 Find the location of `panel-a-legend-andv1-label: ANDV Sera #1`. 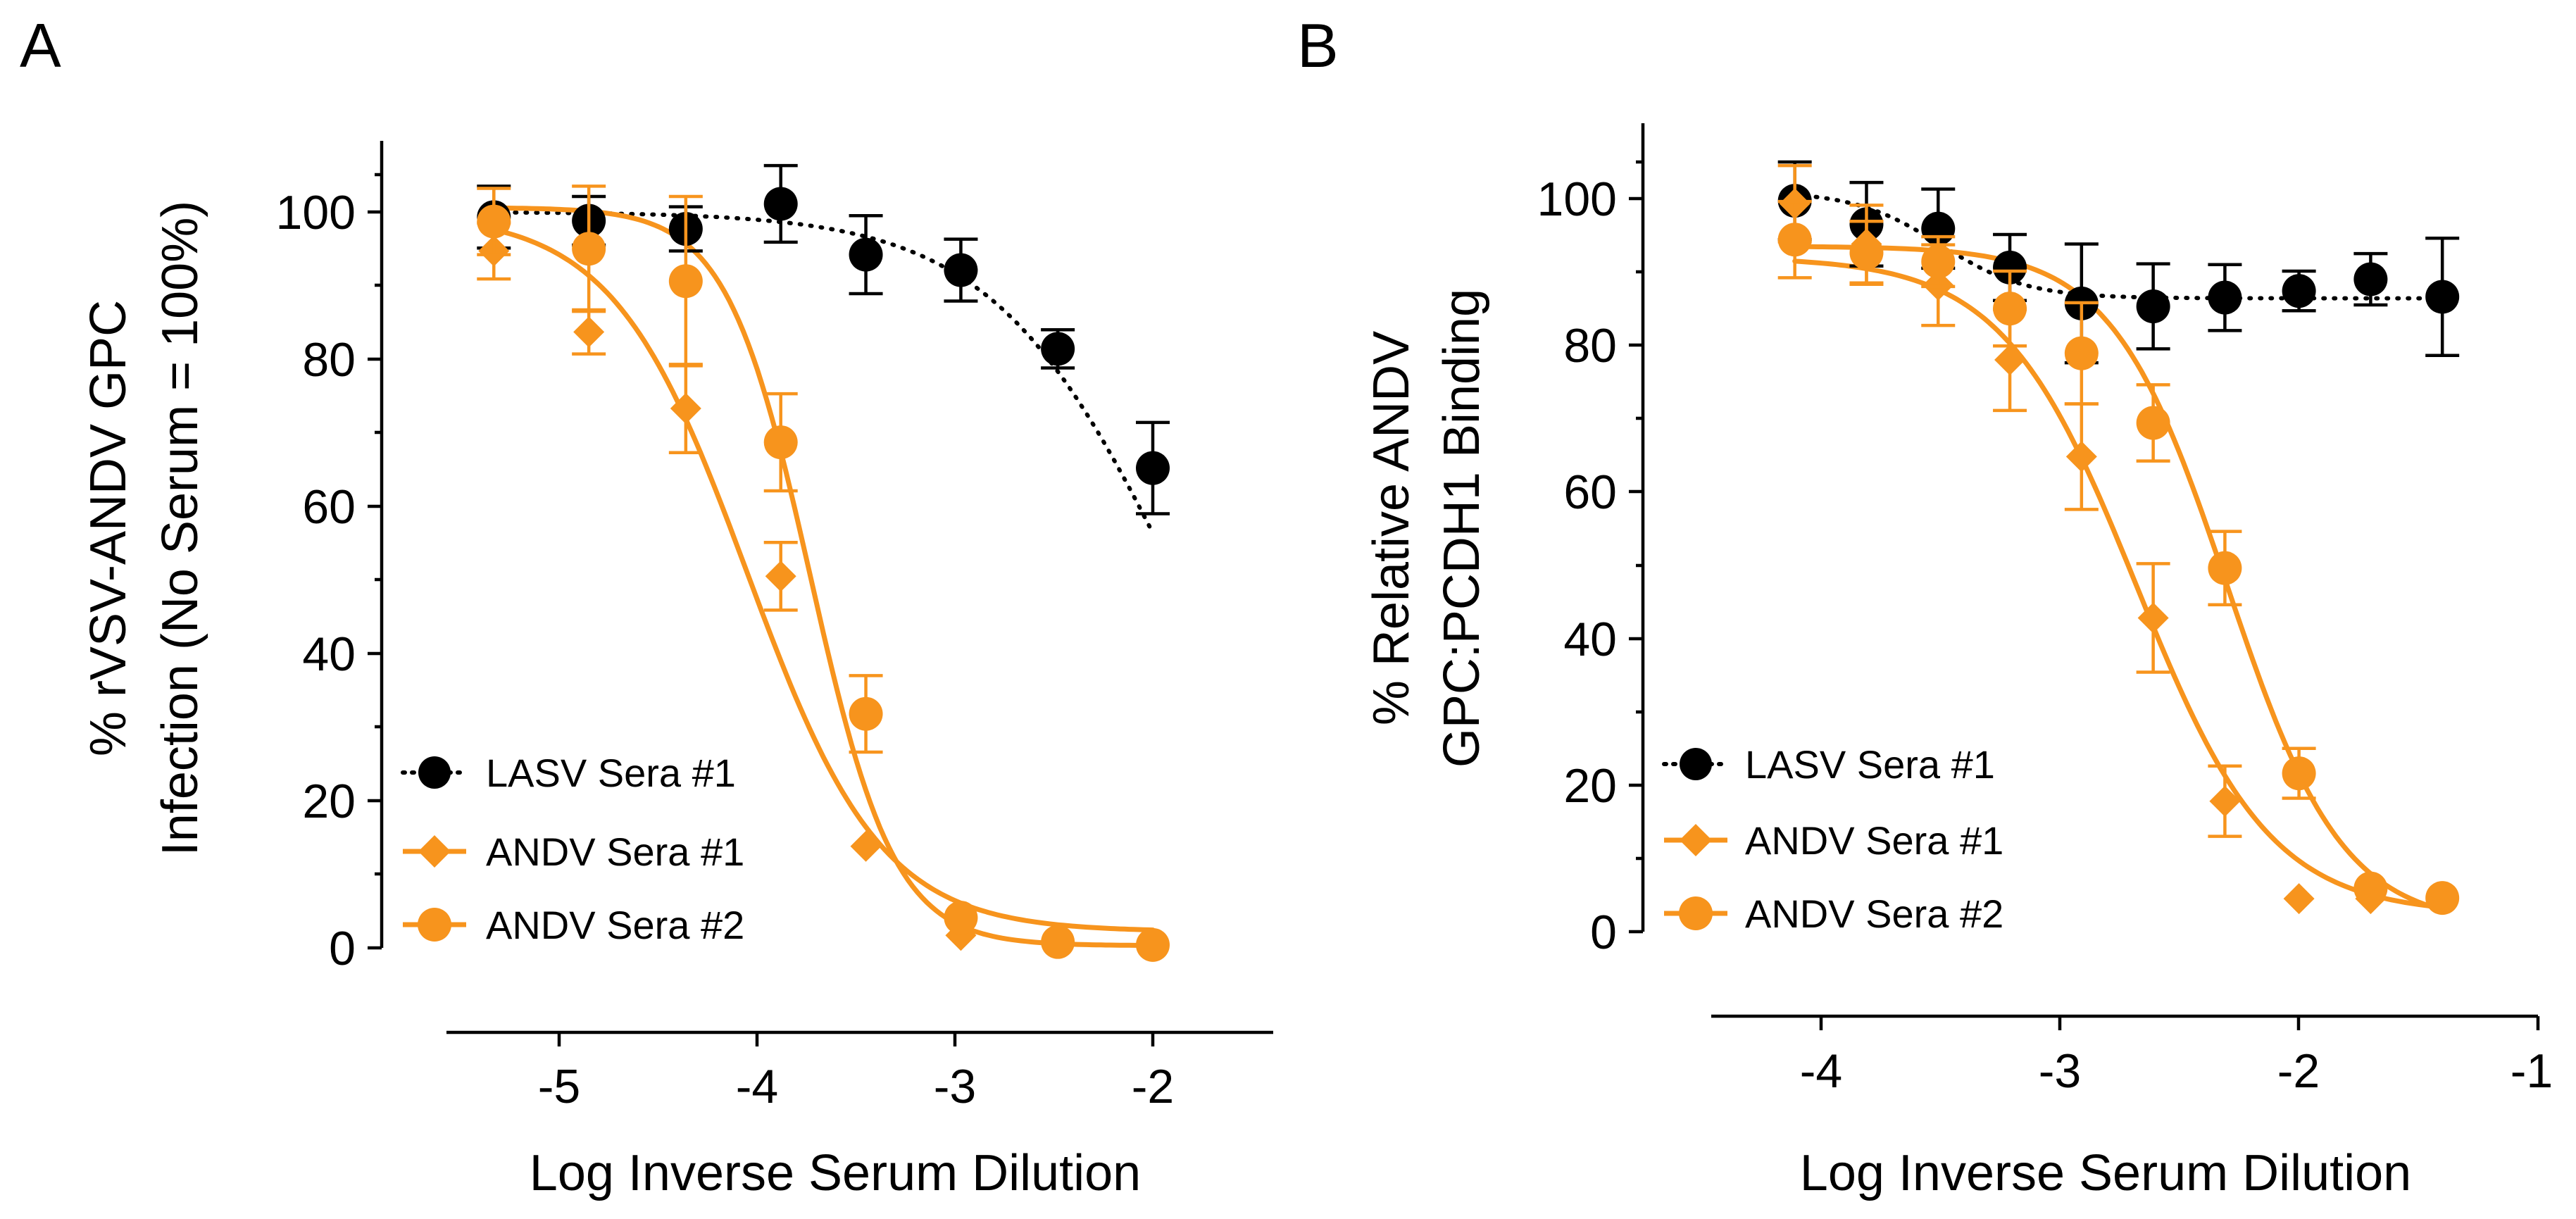

panel-a-legend-andv1-label: ANDV Sera #1 is located at coordinates (615, 852).